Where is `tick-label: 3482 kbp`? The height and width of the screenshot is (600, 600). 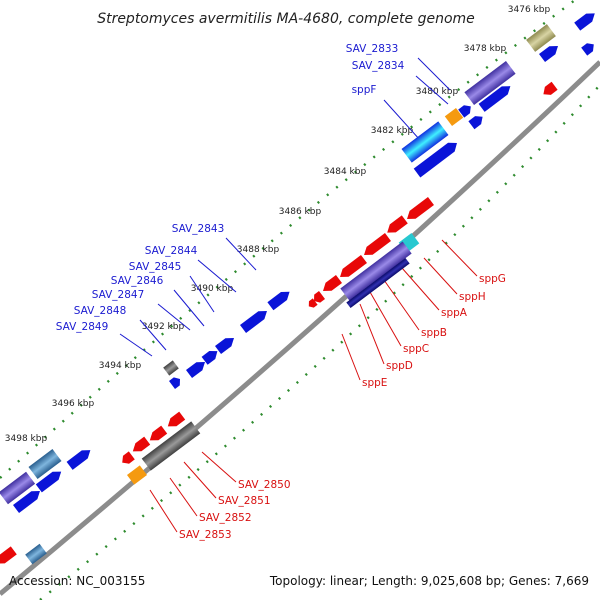 tick-label: 3482 kbp is located at coordinates (392, 131).